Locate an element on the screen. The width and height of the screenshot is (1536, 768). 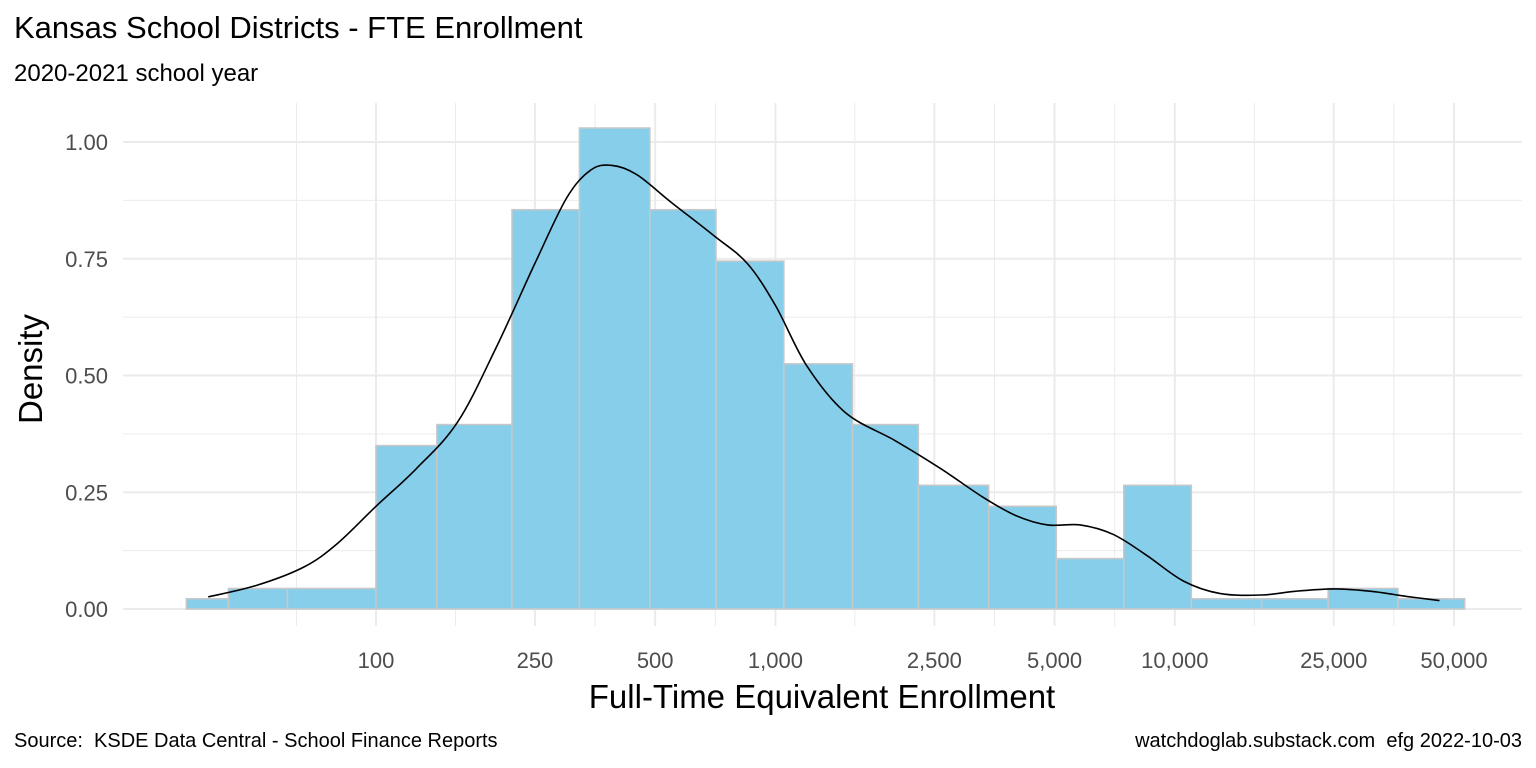
x-tick-label: 10,000 is located at coordinates (1174, 660).